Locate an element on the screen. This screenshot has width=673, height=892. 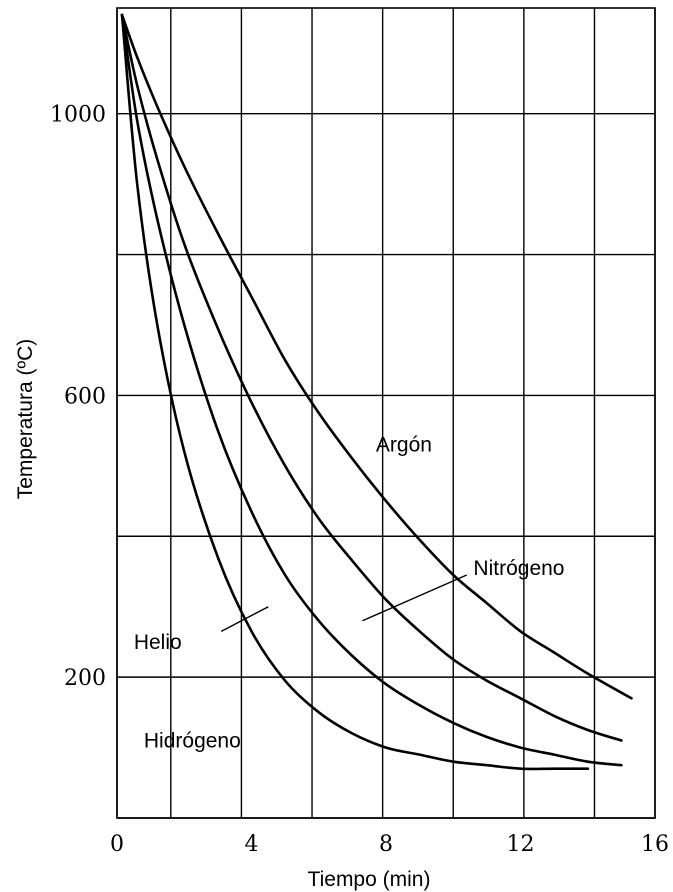
leader-line-nitrogeno is located at coordinates (414, 598).